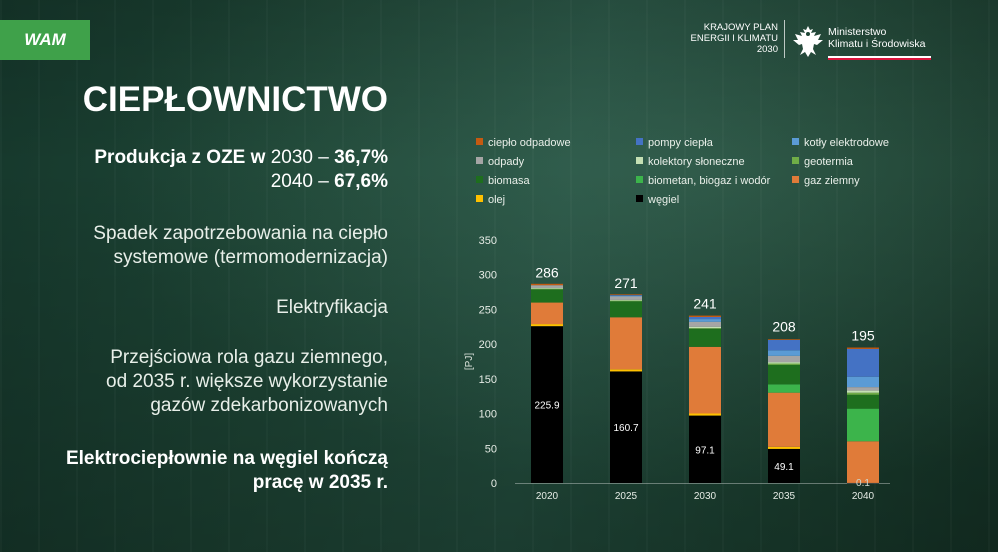 The width and height of the screenshot is (998, 552). Describe the element at coordinates (469, 361) in the screenshot. I see `y-axis-label: [PJ]` at that location.